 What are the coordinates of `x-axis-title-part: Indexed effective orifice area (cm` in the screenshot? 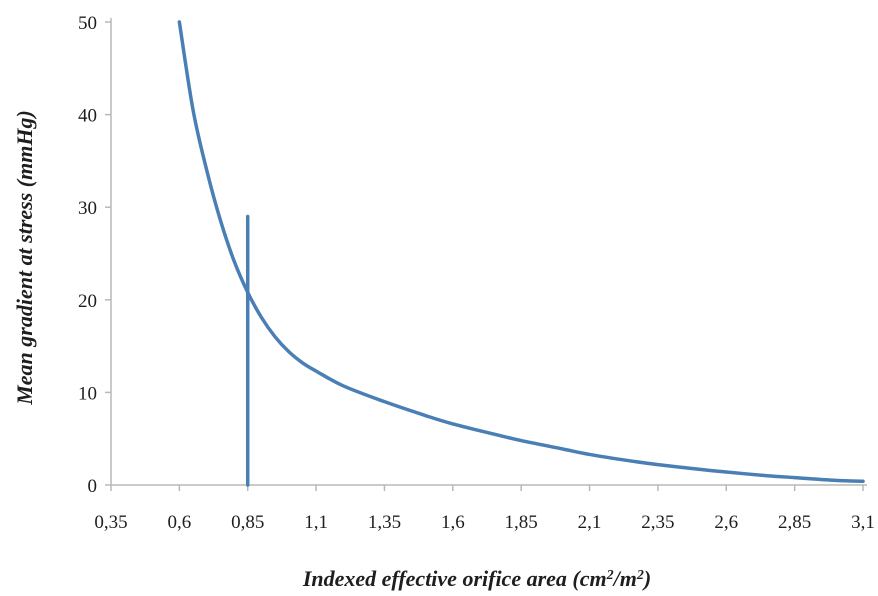 It's located at (454, 578).